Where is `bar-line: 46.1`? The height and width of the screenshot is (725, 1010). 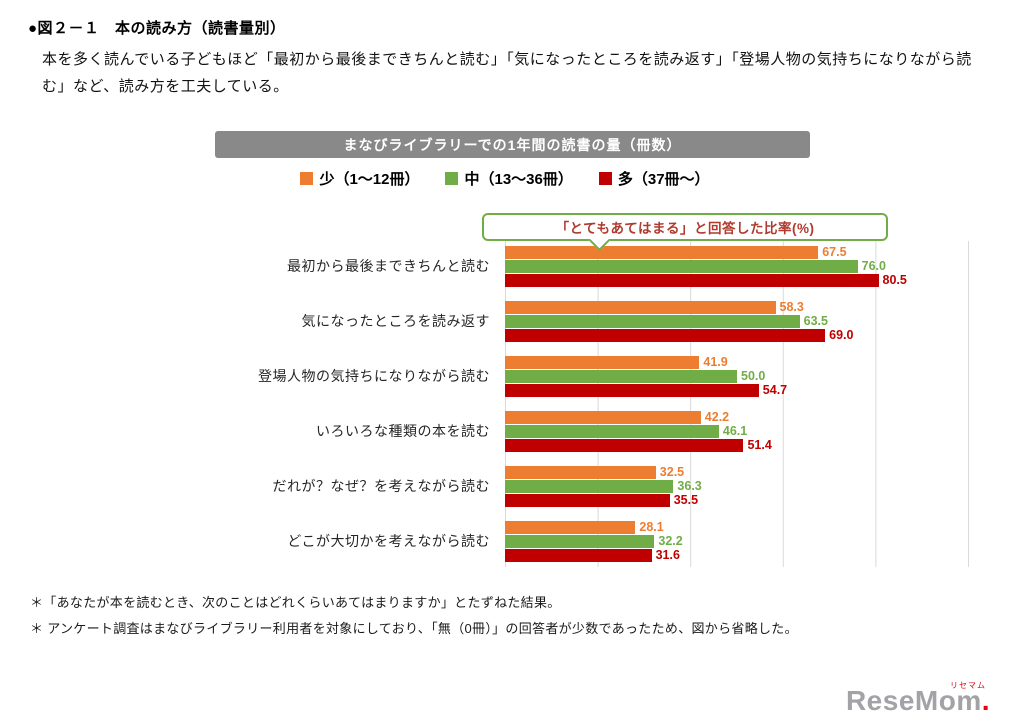 bar-line: 46.1 is located at coordinates (740, 431).